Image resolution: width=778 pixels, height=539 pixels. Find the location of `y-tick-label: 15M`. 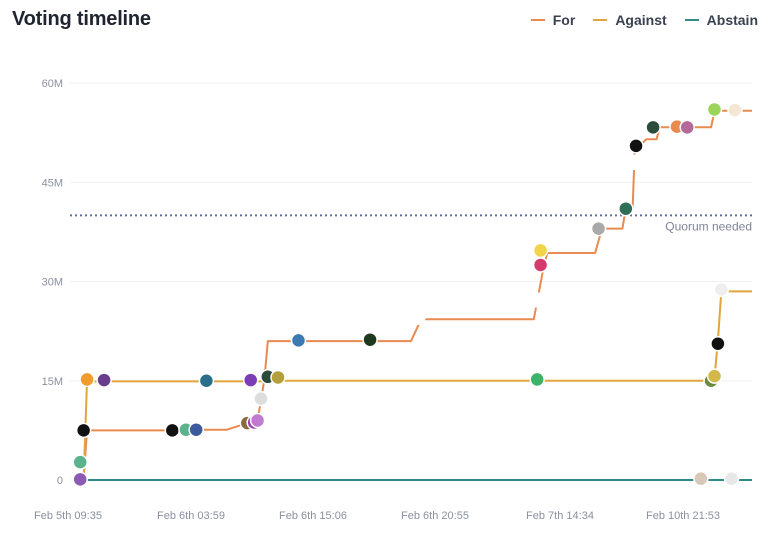

y-tick-label: 15M is located at coordinates (52, 382).